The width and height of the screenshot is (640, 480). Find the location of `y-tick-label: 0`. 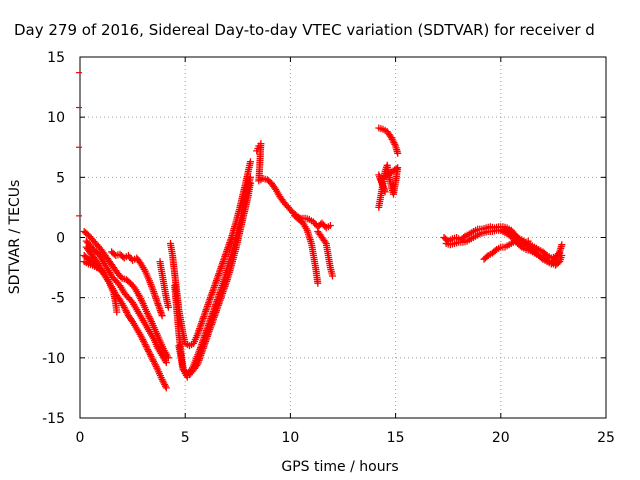

y-tick-label: 0 is located at coordinates (60, 239).